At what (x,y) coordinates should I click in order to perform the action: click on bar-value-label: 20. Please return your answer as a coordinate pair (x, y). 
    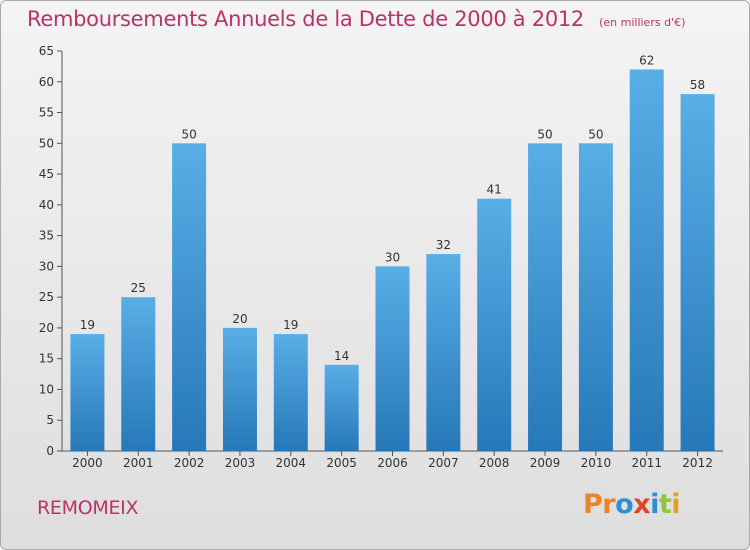
    Looking at the image, I should click on (239, 319).